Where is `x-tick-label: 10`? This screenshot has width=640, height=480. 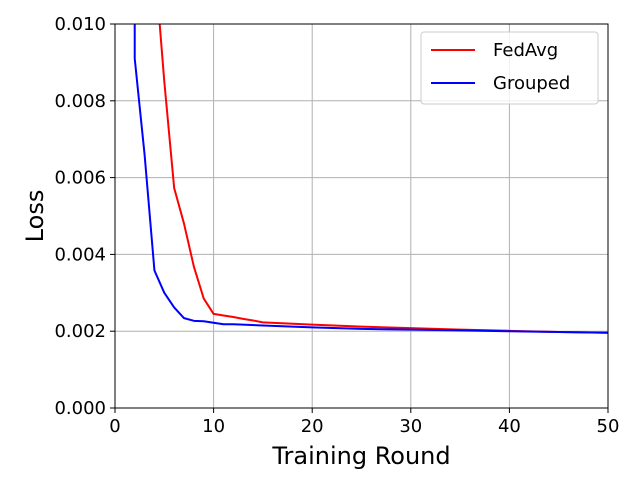
x-tick-label: 10 is located at coordinates (213, 426).